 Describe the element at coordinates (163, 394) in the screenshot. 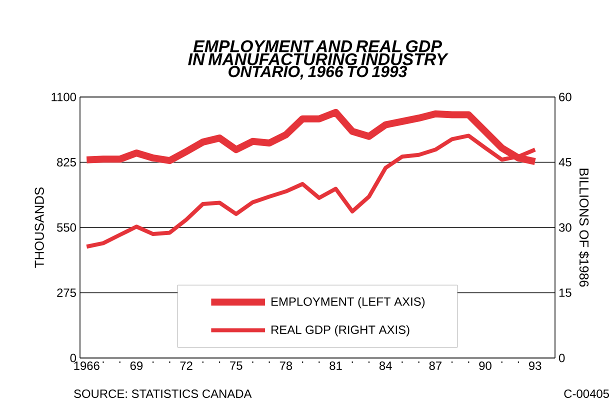

I see `source-note: SOURCE: STATISTICS CANADA` at that location.